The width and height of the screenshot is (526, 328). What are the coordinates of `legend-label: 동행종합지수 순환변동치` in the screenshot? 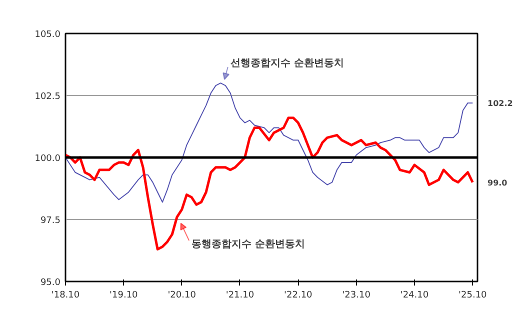 It's located at (249, 244).